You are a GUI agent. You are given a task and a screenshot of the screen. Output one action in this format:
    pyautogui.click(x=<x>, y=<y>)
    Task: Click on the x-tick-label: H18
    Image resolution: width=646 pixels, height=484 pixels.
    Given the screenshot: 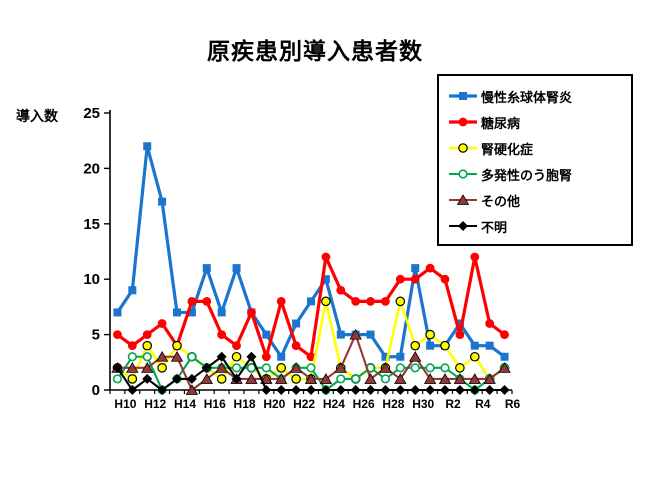 What is the action you would take?
    pyautogui.click(x=245, y=404)
    